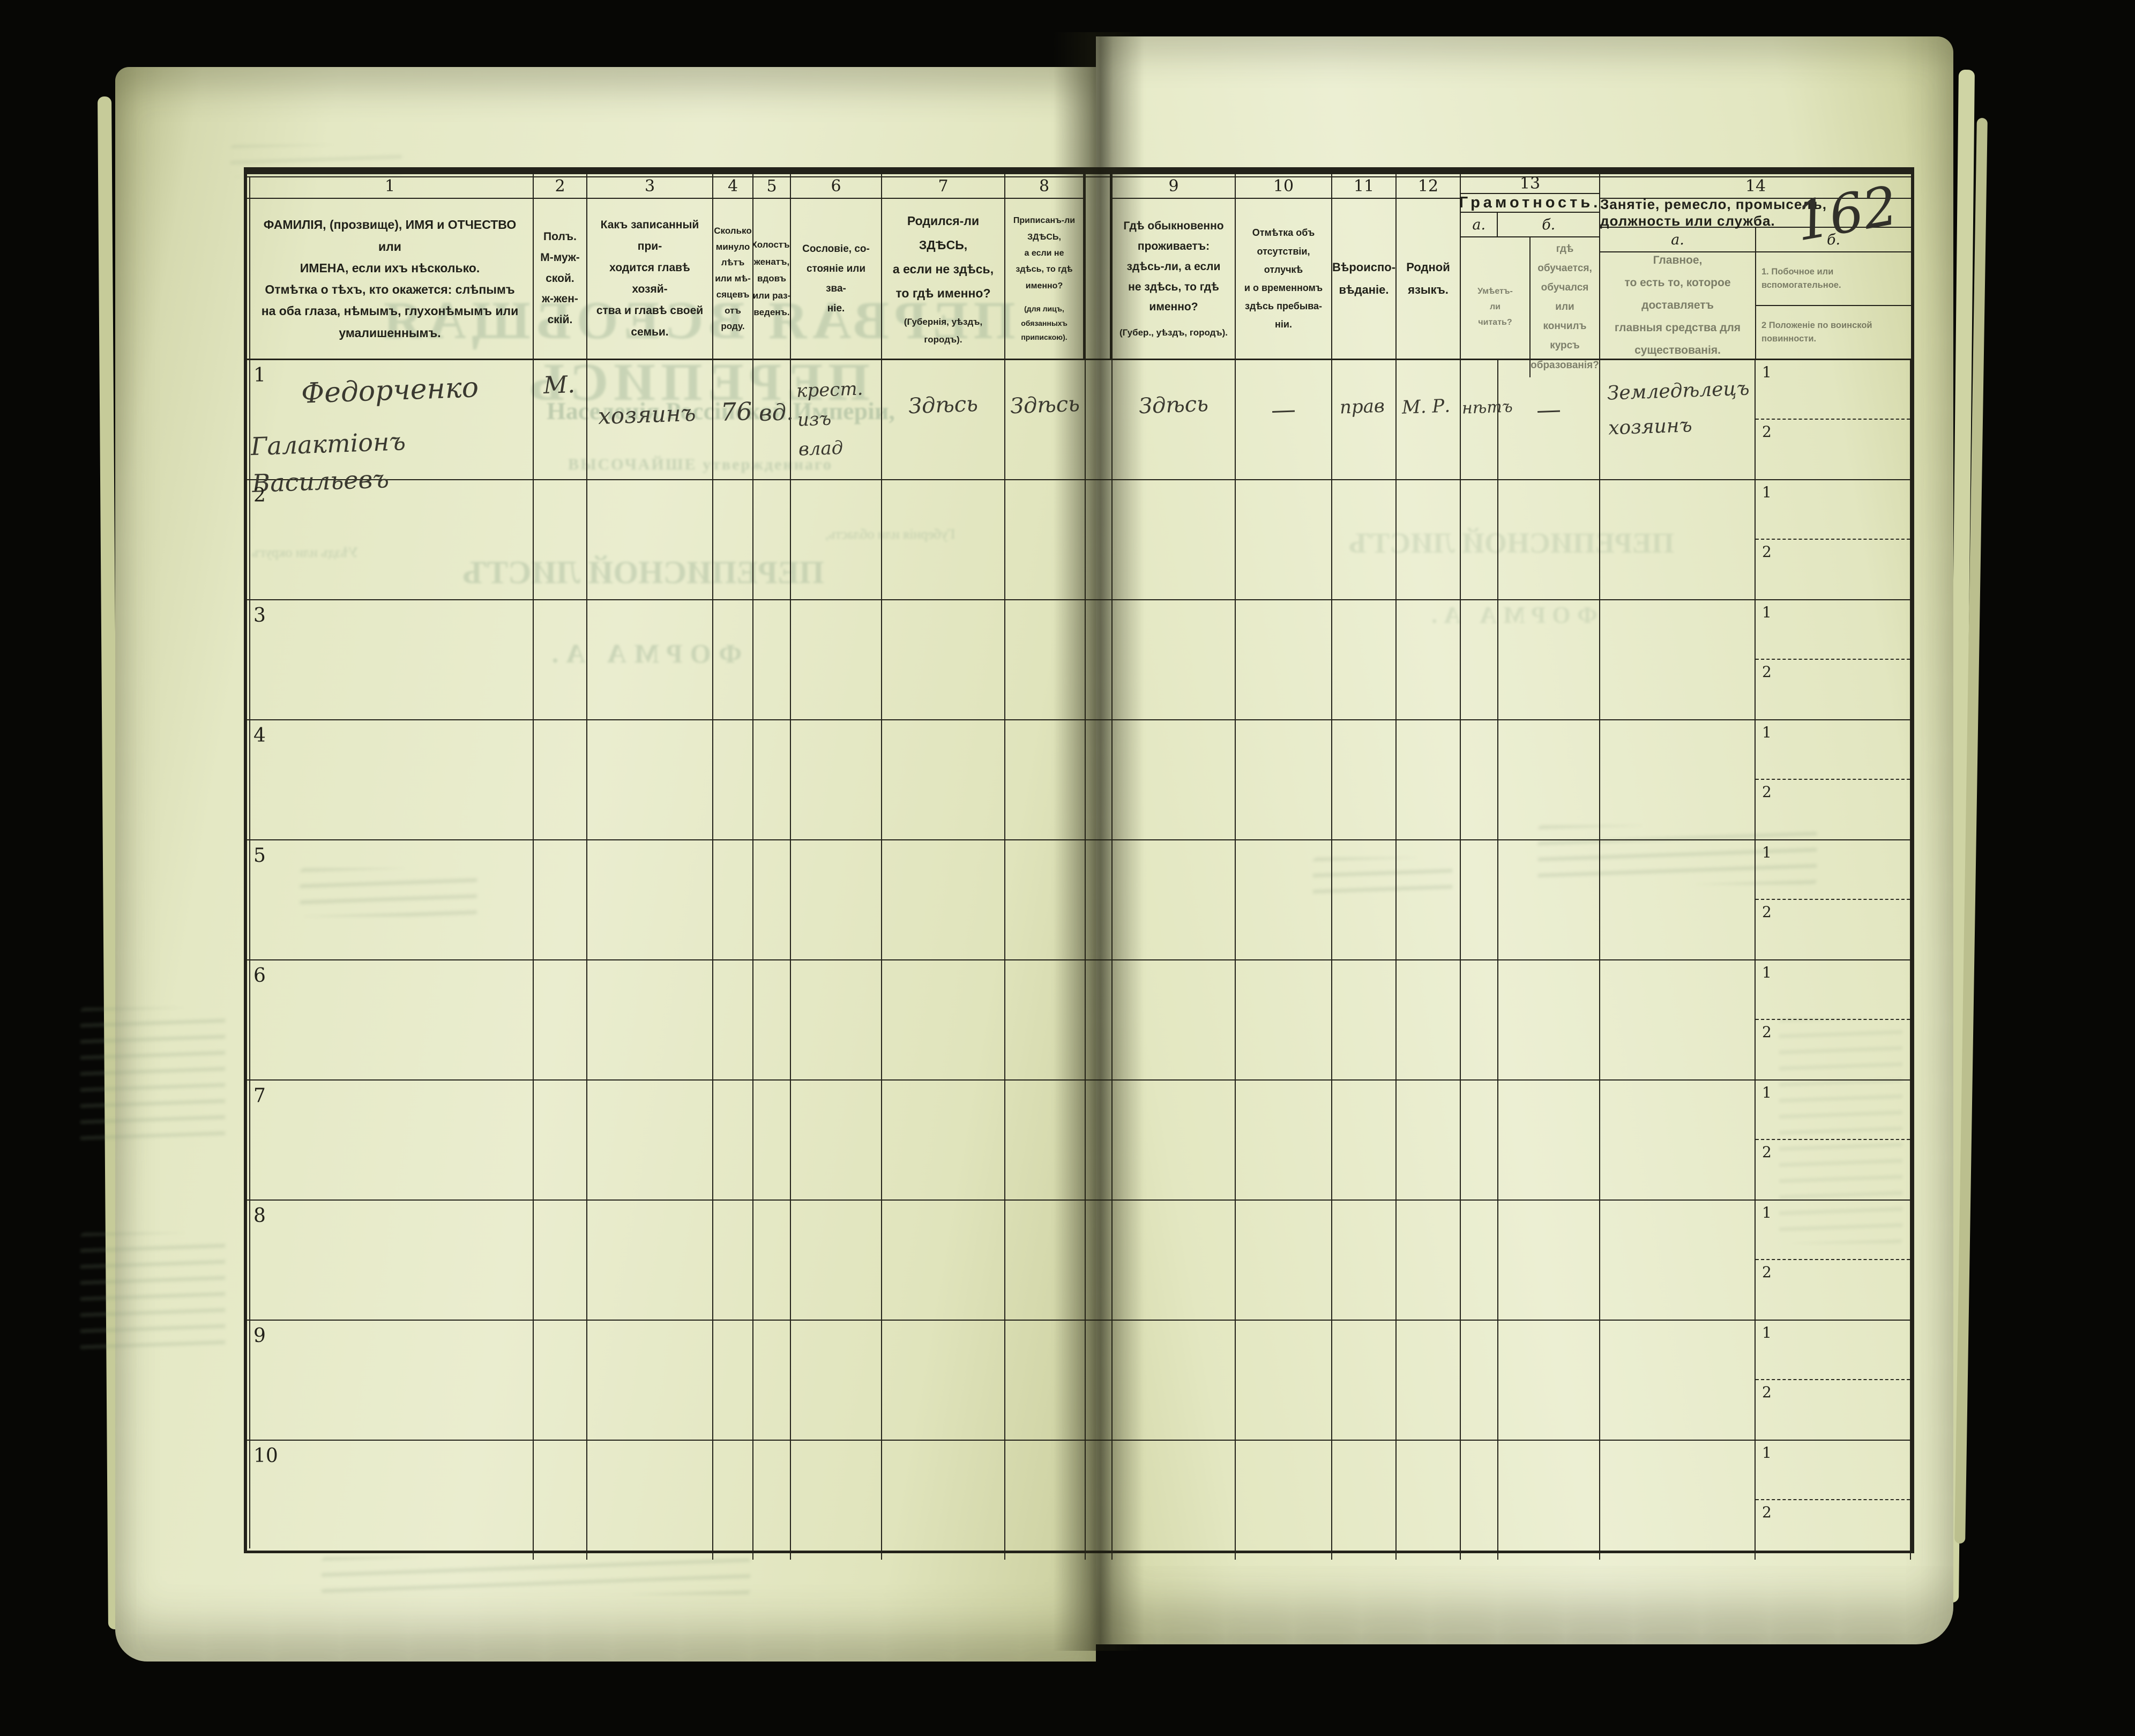  What do you see at coordinates (390, 779) in the screenshot?
I see `cell-name: 4` at bounding box center [390, 779].